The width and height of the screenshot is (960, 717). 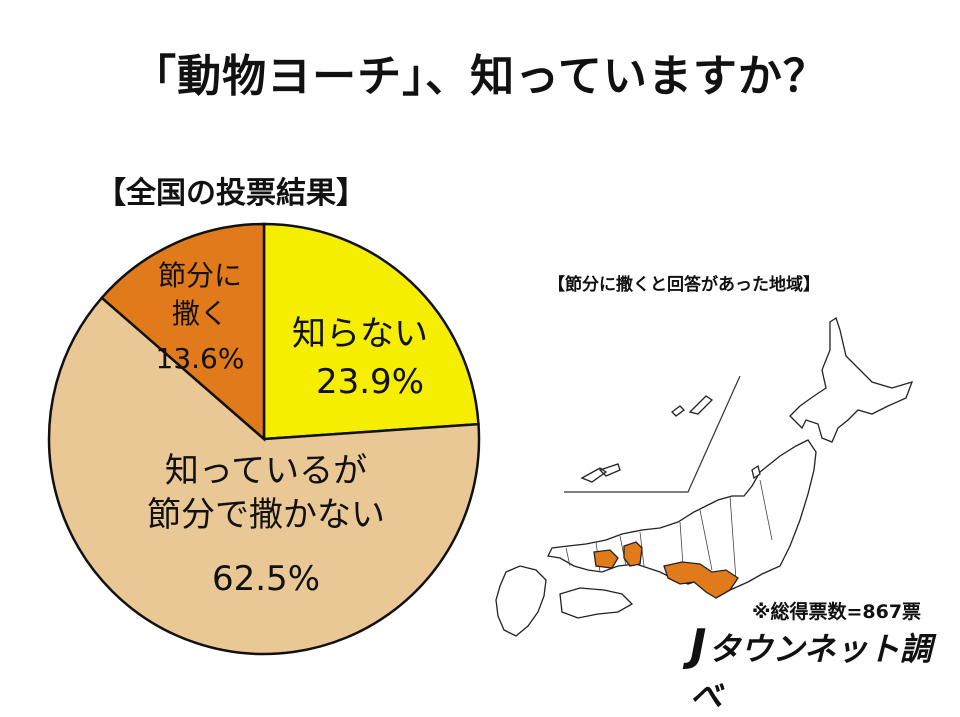 What do you see at coordinates (521, 601) in the screenshot?
I see `map-kyushu` at bounding box center [521, 601].